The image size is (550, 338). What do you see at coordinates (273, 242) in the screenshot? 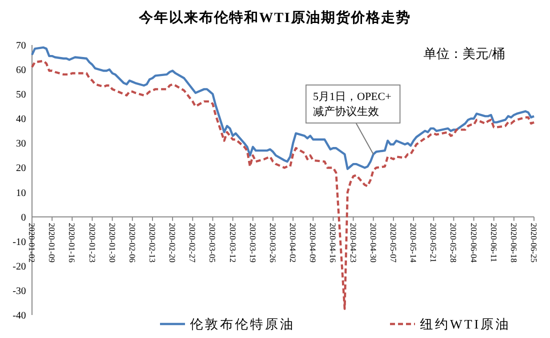
I see `x-tick-label: 2020-03-26` at bounding box center [273, 242].